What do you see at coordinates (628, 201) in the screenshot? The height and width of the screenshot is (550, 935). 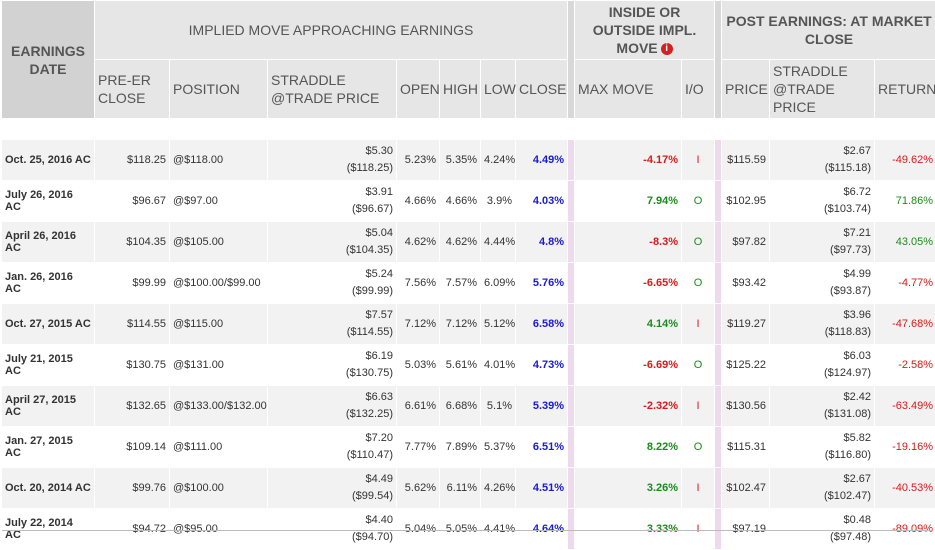 I see `cell-max-move: 7.94%` at bounding box center [628, 201].